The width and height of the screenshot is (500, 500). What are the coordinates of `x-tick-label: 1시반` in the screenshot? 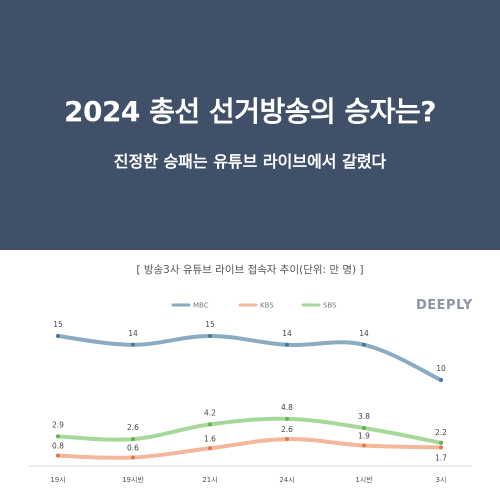 It's located at (364, 479).